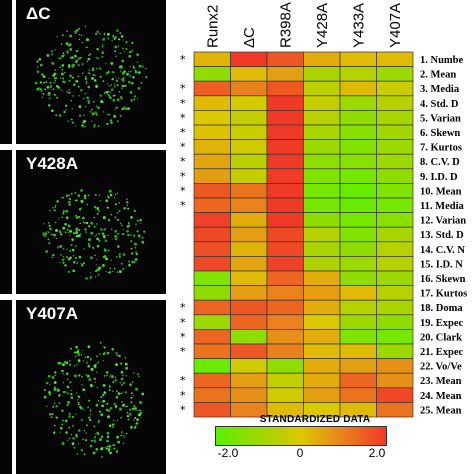 Image resolution: width=474 pixels, height=474 pixels. Describe the element at coordinates (440, 133) in the screenshot. I see `row-label: 6. Skewn` at that location.